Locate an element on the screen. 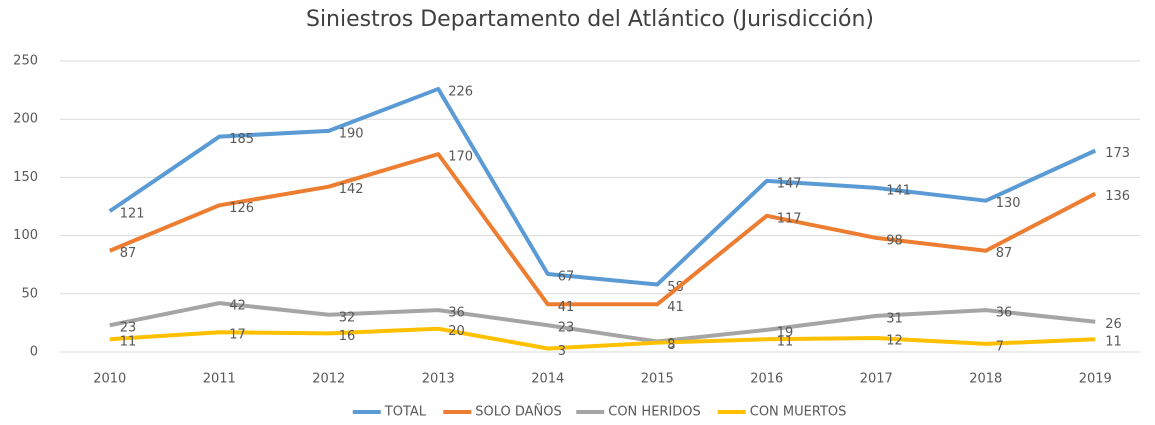 This screenshot has height=425, width=1155. data-label: 67 is located at coordinates (566, 277).